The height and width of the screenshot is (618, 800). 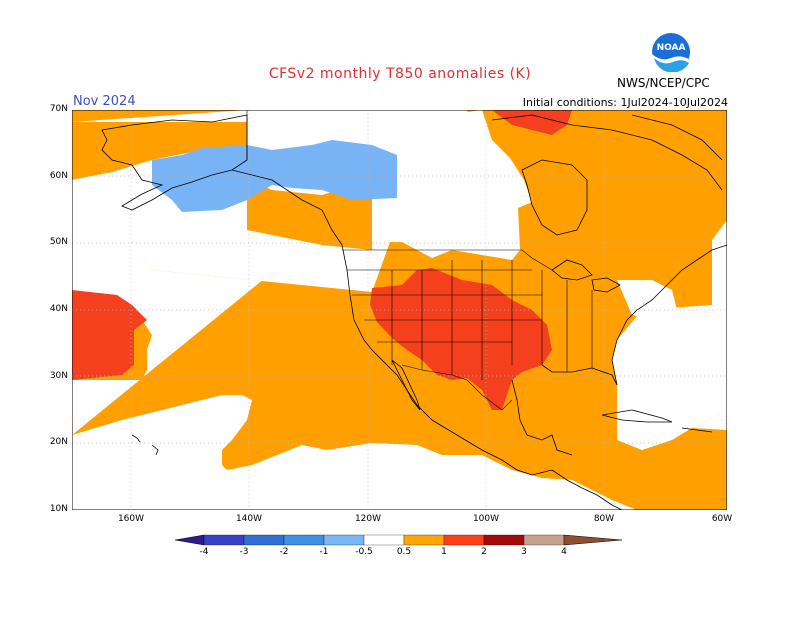 What do you see at coordinates (604, 519) in the screenshot?
I see `lon-label-80w: 80W` at bounding box center [604, 519].